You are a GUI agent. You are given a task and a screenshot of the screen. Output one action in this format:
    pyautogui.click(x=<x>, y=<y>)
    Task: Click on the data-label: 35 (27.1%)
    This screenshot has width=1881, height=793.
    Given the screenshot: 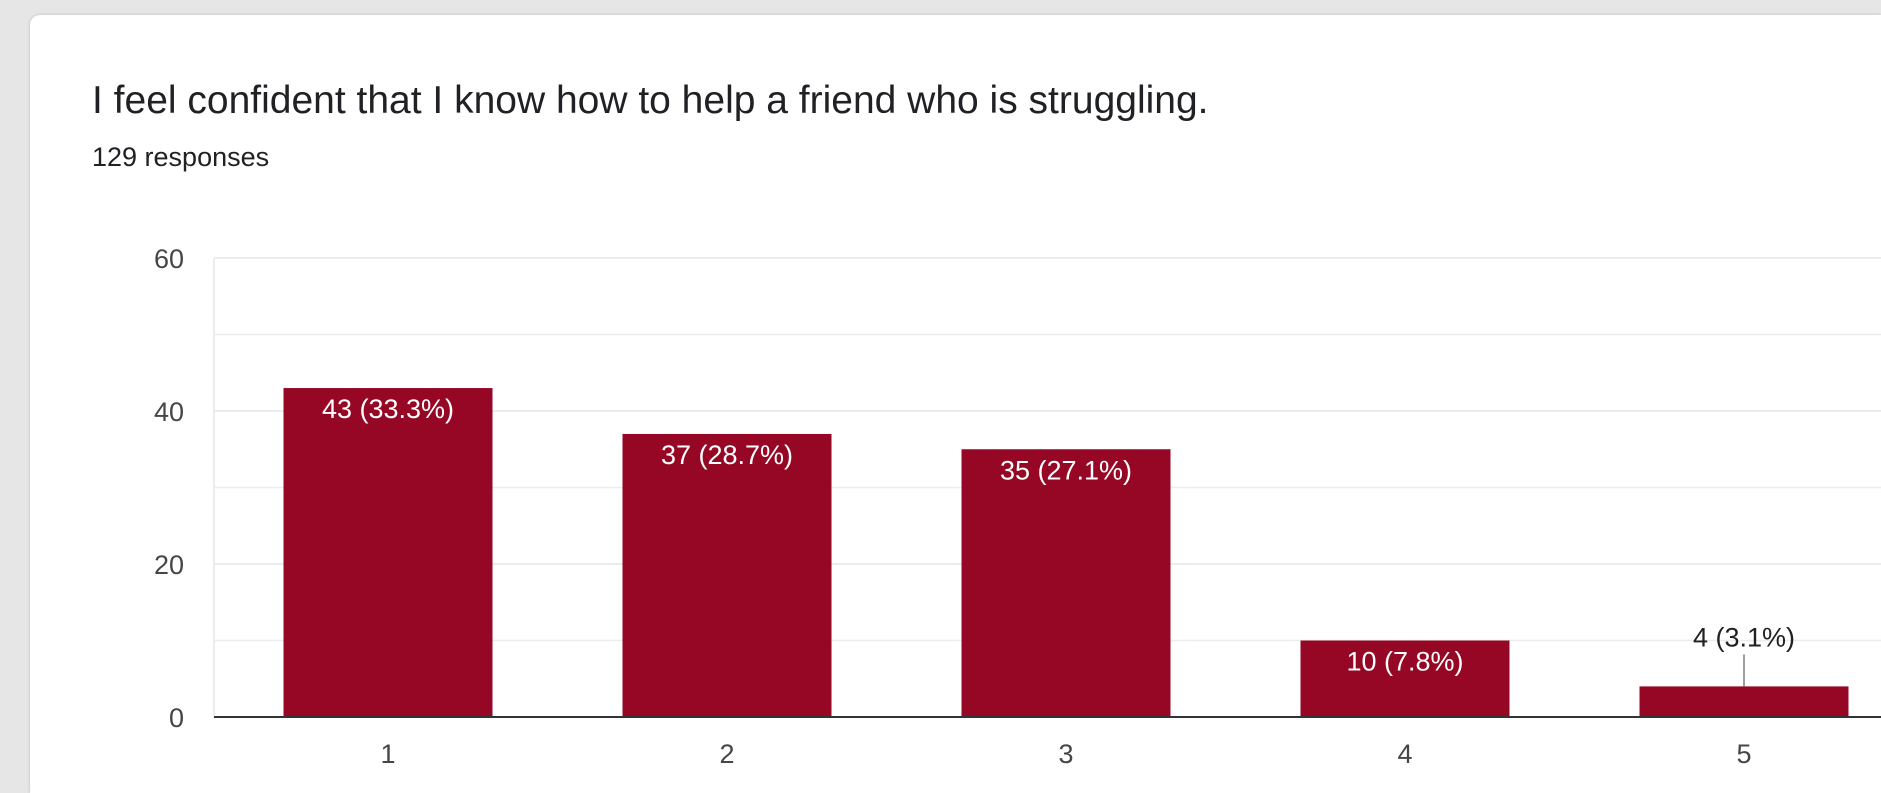 What is the action you would take?
    pyautogui.click(x=1066, y=470)
    